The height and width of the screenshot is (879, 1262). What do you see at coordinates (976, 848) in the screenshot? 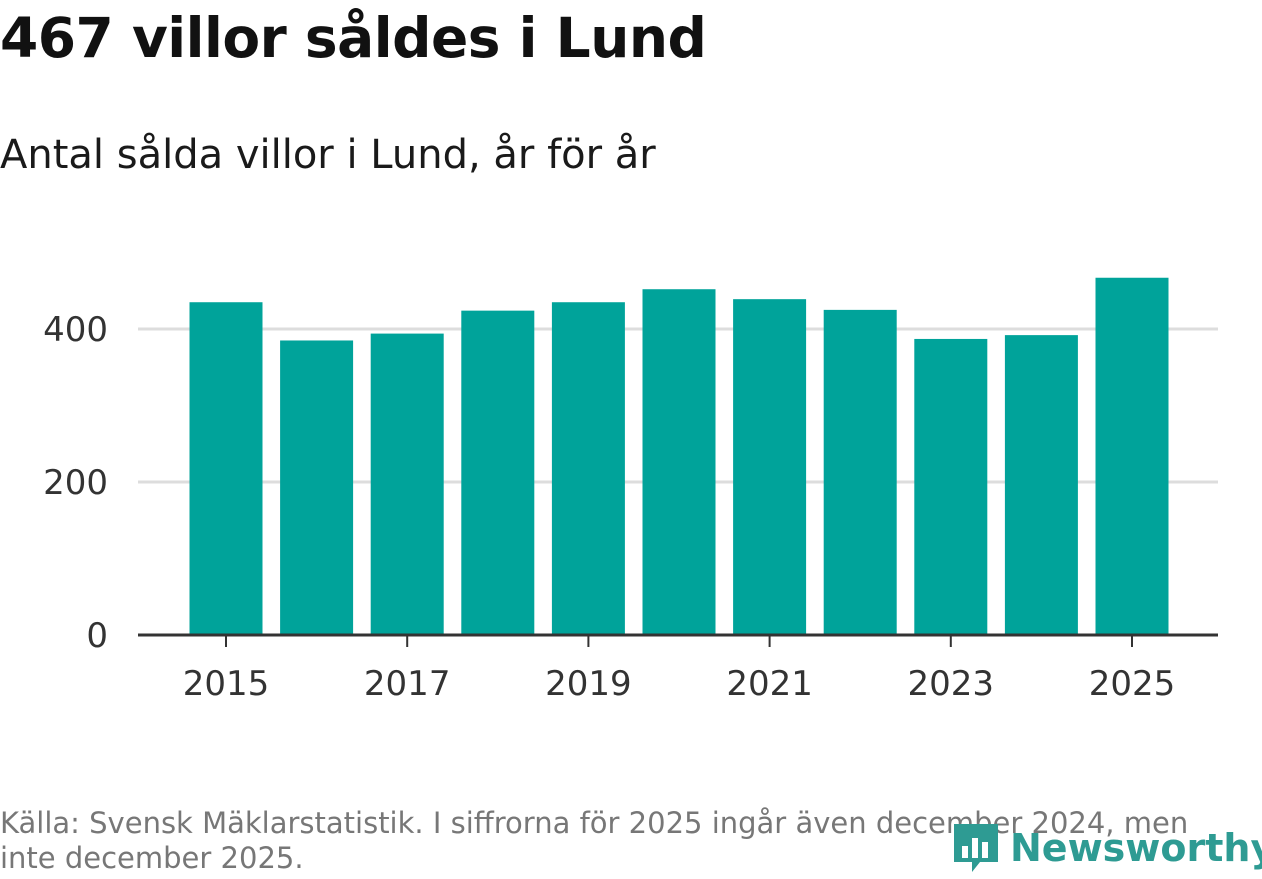
I see `newsworthy-logo-icon` at bounding box center [976, 848].